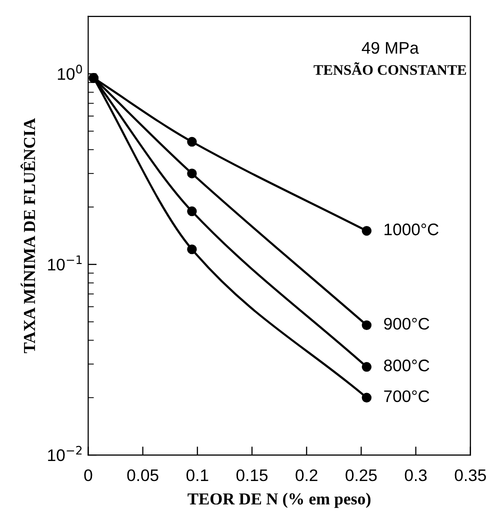 Image resolution: width=490 pixels, height=513 pixels. I want to click on x-tick-label: 0.25, so click(361, 475).